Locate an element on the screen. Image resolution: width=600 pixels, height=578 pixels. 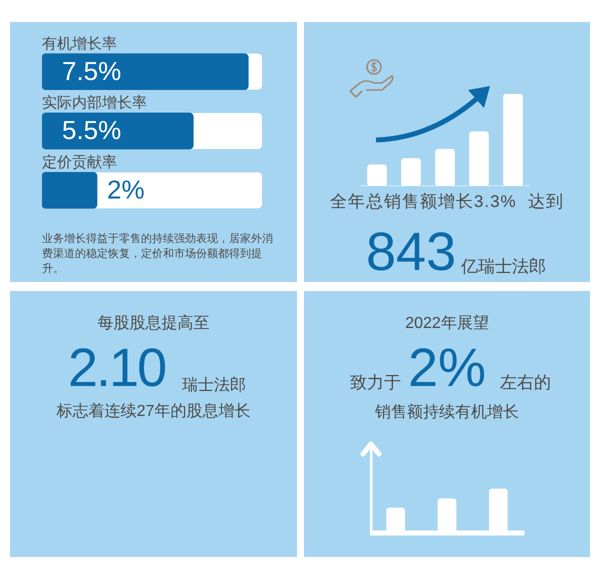
data-label: 2% is located at coordinates (126, 189).